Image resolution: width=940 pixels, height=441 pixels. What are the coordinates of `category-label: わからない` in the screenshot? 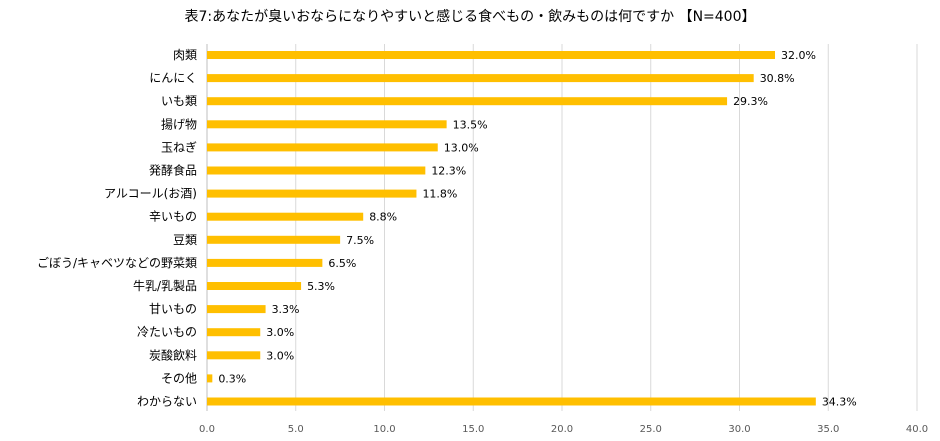 It's located at (167, 402).